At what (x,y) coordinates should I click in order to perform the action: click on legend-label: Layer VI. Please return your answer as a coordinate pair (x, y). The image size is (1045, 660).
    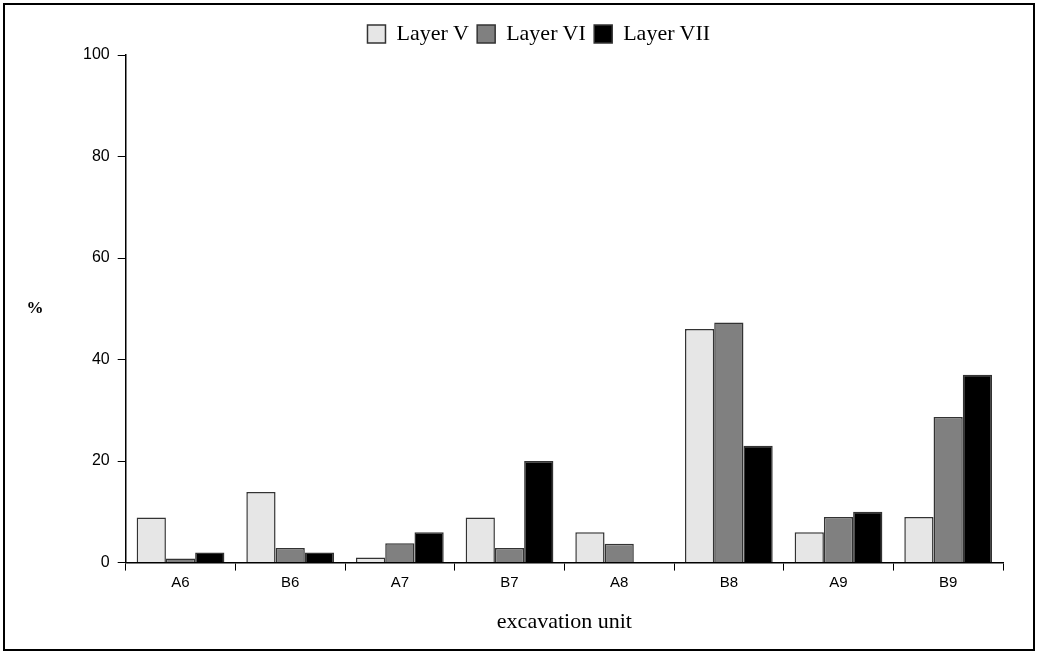
    Looking at the image, I should click on (546, 32).